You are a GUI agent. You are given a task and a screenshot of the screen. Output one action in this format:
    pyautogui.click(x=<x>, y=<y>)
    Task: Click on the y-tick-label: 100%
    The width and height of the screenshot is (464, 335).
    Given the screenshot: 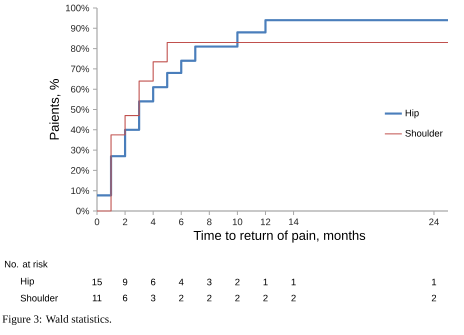 What is the action you would take?
    pyautogui.click(x=78, y=8)
    